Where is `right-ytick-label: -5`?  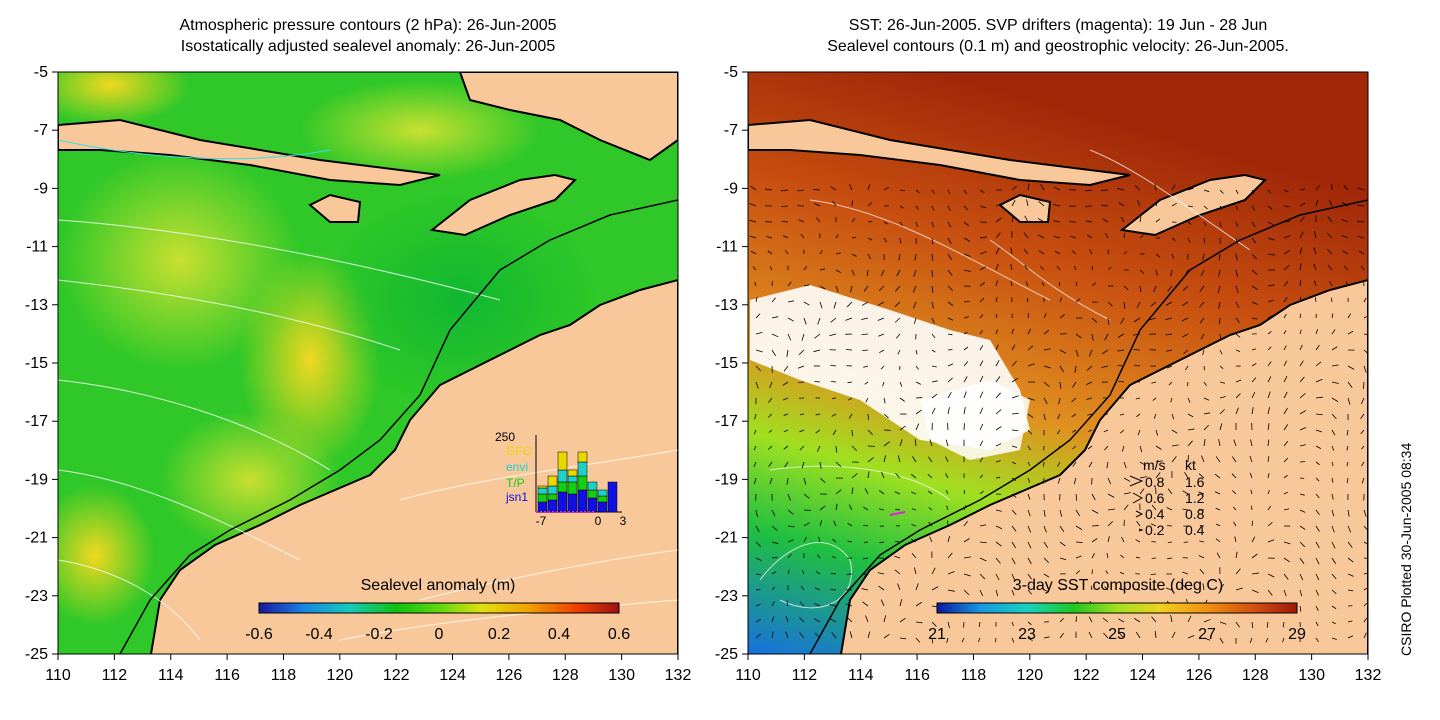 right-ytick-label: -5 is located at coordinates (731, 72).